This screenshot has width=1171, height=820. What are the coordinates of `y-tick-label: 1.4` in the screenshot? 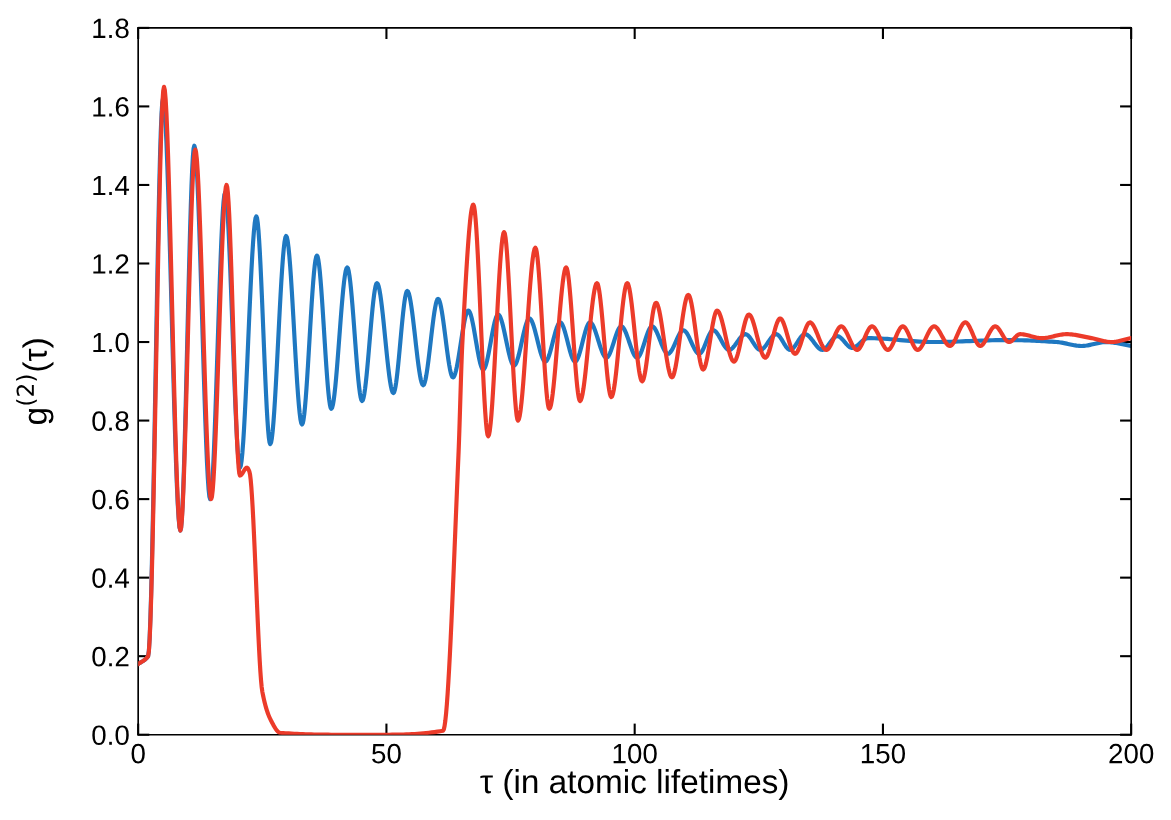 It's located at (111, 185).